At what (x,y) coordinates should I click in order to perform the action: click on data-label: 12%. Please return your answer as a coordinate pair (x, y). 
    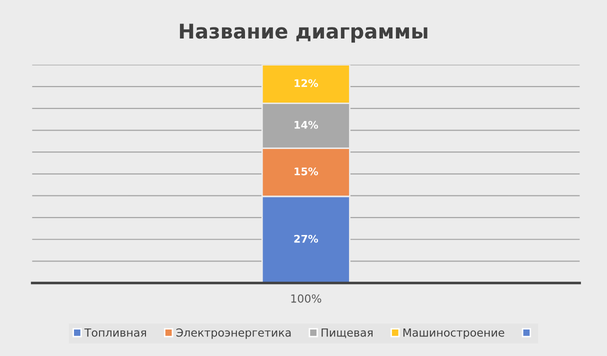
    Looking at the image, I should click on (306, 83).